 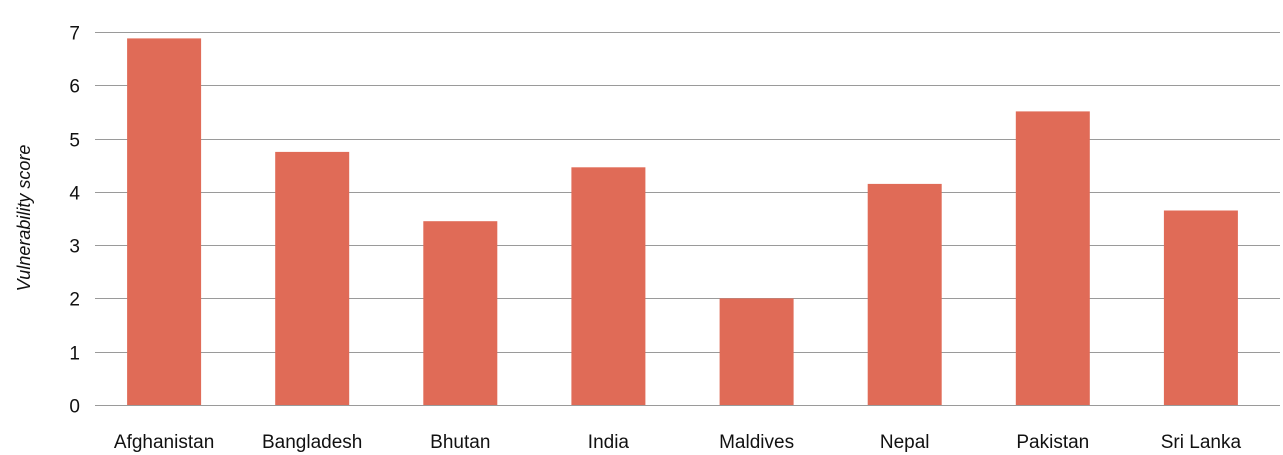 I want to click on y-tick-label: 1, so click(x=74, y=354).